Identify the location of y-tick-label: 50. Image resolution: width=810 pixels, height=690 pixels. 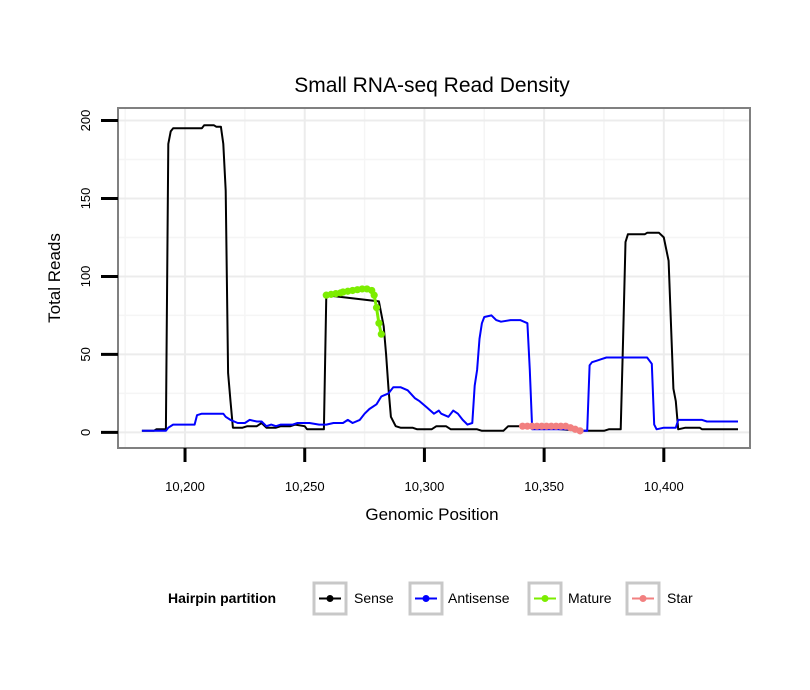
(85, 354).